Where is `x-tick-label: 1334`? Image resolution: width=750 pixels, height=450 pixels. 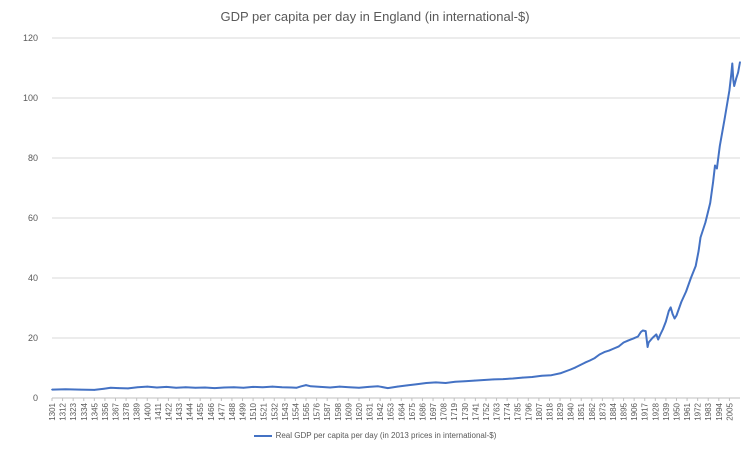
x-tick-label: 1334 is located at coordinates (84, 411).